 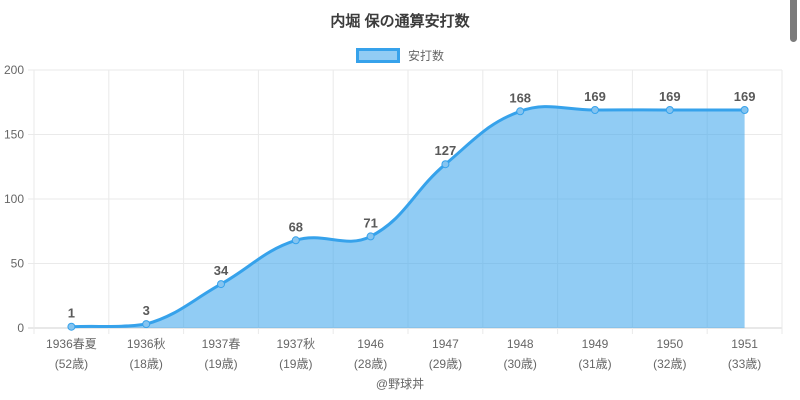 What do you see at coordinates (400, 21) in the screenshot?
I see `chart-title: 内堀 保の通算安打数` at bounding box center [400, 21].